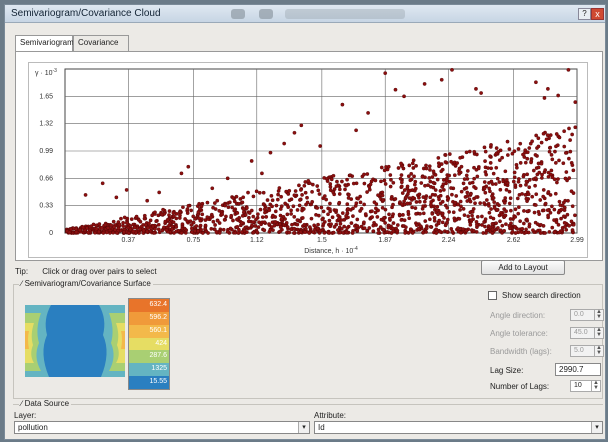  What do you see at coordinates (597, 14) in the screenshot?
I see `close-button: x` at bounding box center [597, 14].